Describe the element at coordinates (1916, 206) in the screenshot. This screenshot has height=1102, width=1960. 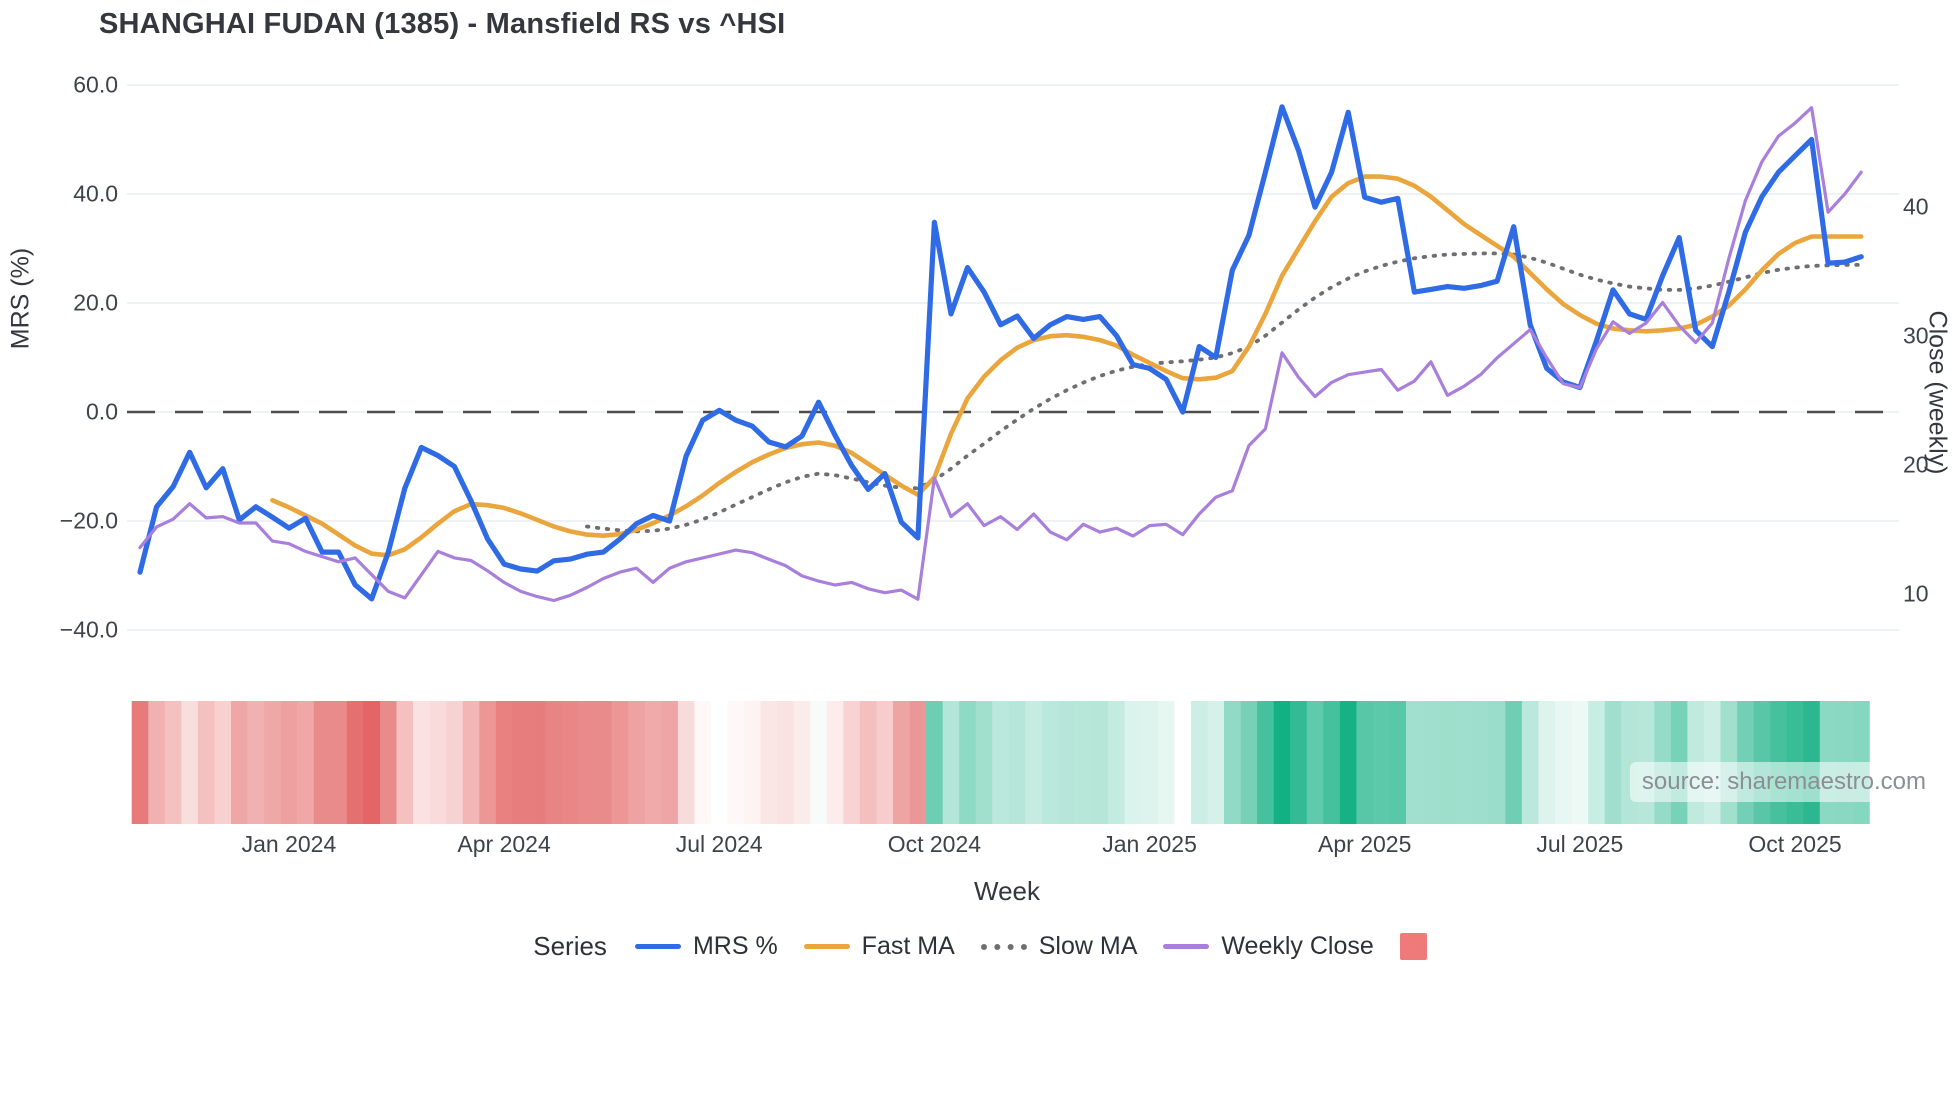
I see `y-tick-right: 40` at that location.